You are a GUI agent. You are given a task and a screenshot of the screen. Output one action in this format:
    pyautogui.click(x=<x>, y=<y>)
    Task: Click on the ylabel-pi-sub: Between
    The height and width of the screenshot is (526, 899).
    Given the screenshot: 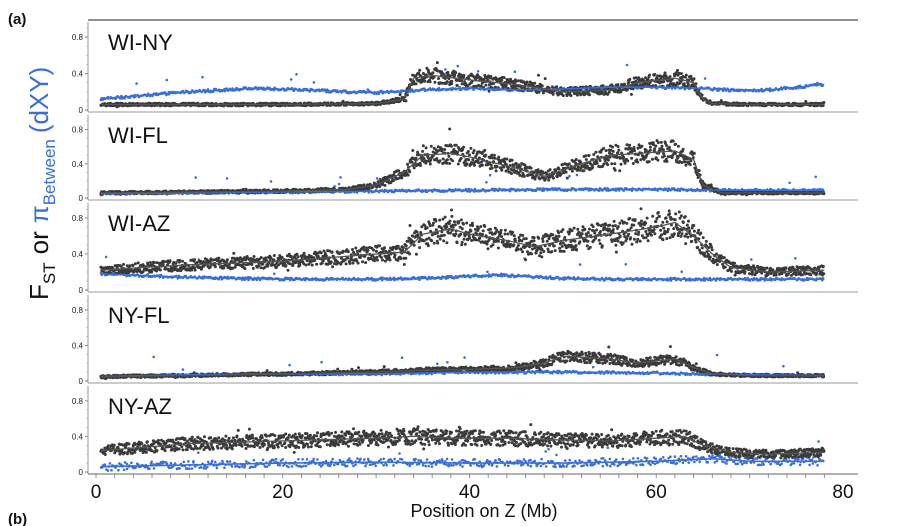 What is the action you would take?
    pyautogui.click(x=49, y=172)
    